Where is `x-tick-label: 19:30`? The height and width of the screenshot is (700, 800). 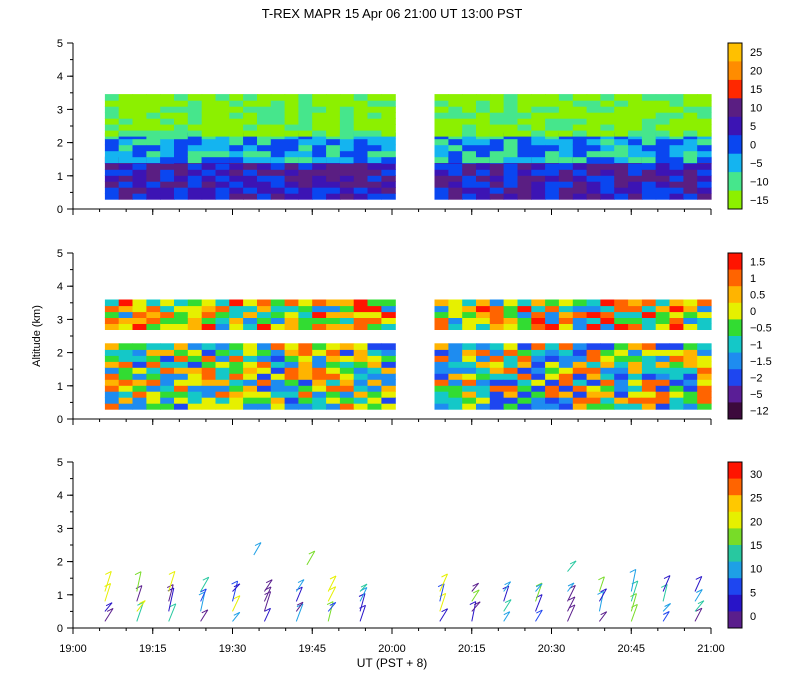
x-tick-label: 19:30 is located at coordinates (233, 649).